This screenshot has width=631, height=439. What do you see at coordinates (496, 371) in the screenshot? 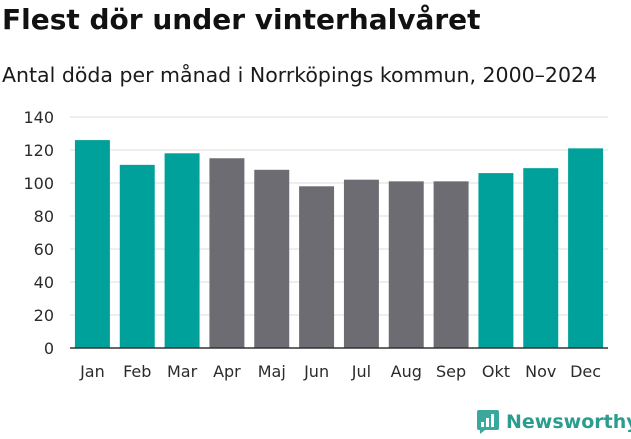
I see `x-tick-label: Okt` at bounding box center [496, 371].